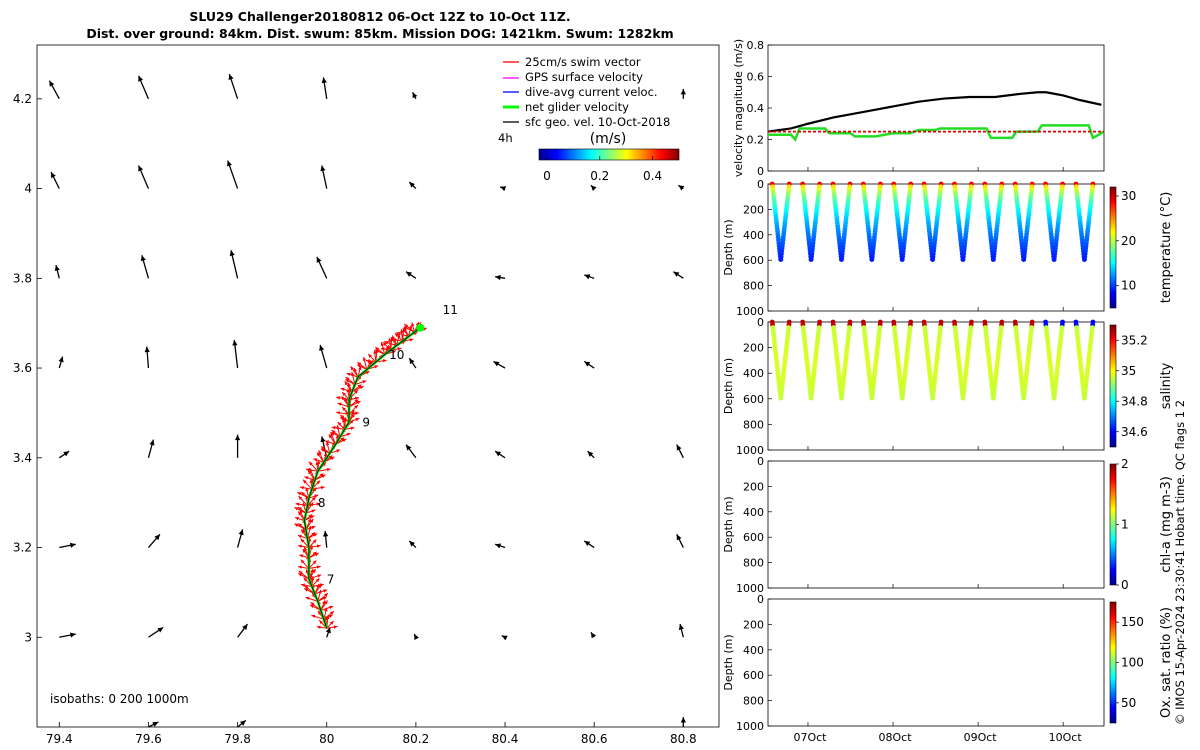 Image resolution: width=1200 pixels, height=750 pixels. Describe the element at coordinates (547, 176) in the screenshot. I see `colorbar-tick-label: 0` at that location.